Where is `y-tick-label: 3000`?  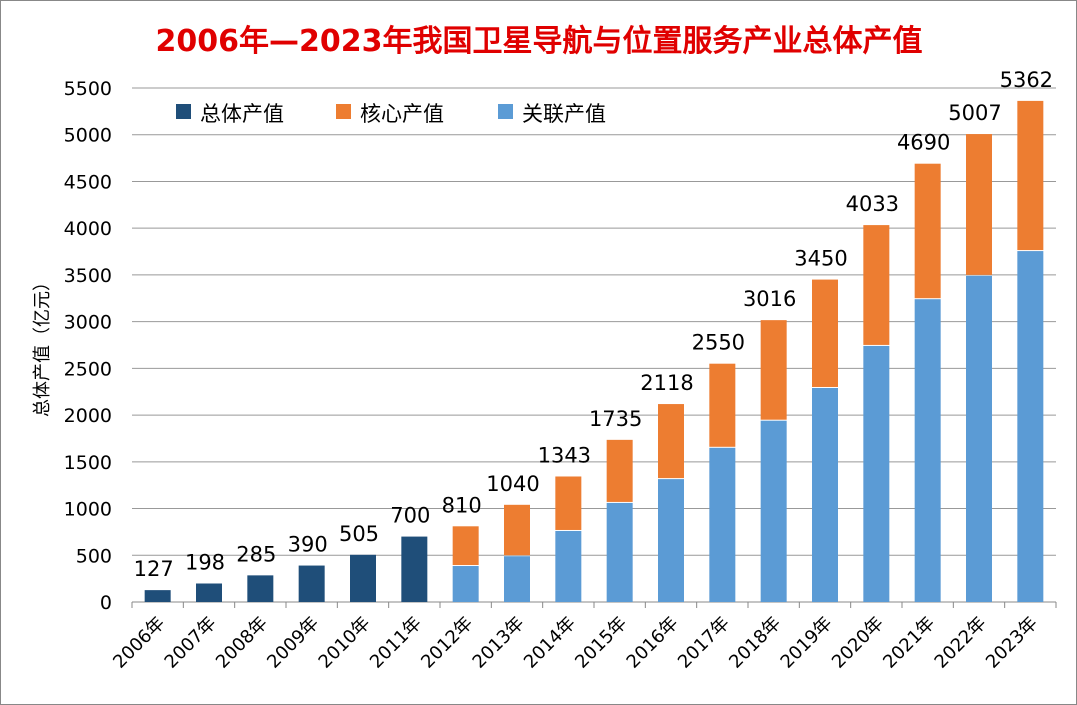 y-tick-label: 3000 is located at coordinates (88, 323).